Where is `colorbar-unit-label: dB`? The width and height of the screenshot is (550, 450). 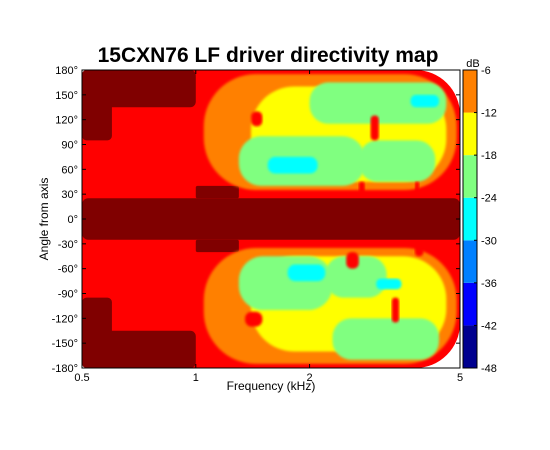 colorbar-unit-label: dB is located at coordinates (472, 64).